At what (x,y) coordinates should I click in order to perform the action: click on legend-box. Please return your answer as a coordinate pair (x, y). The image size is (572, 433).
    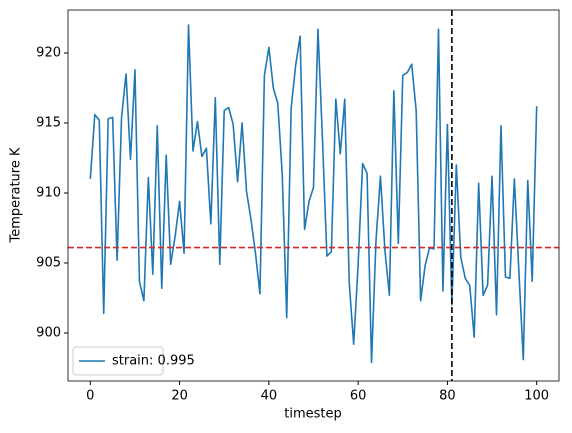
    Looking at the image, I should click on (118, 361).